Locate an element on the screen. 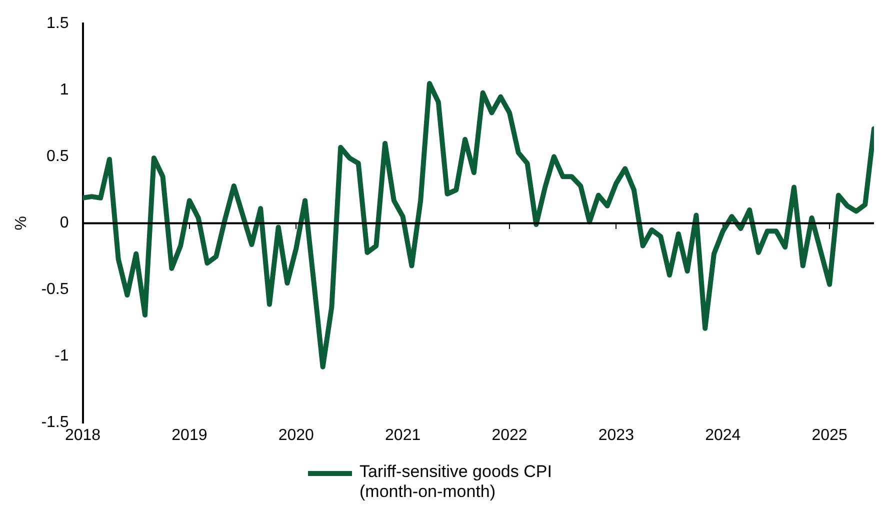 This screenshot has height=532, width=882. x-tick-label: 2023 is located at coordinates (616, 435).